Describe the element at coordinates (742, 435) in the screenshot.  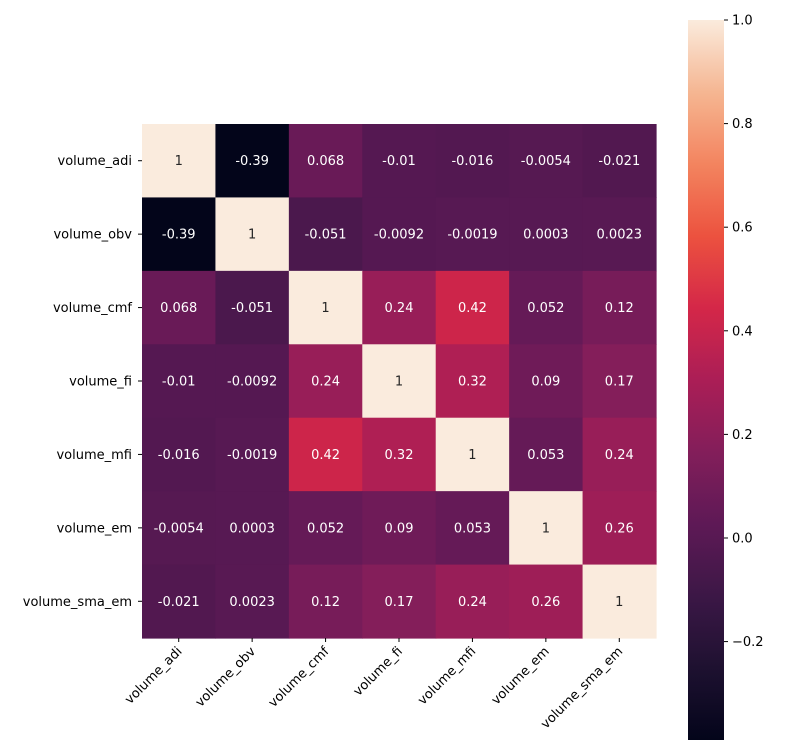
I see `colorbar-tick-label: 0.2` at that location.